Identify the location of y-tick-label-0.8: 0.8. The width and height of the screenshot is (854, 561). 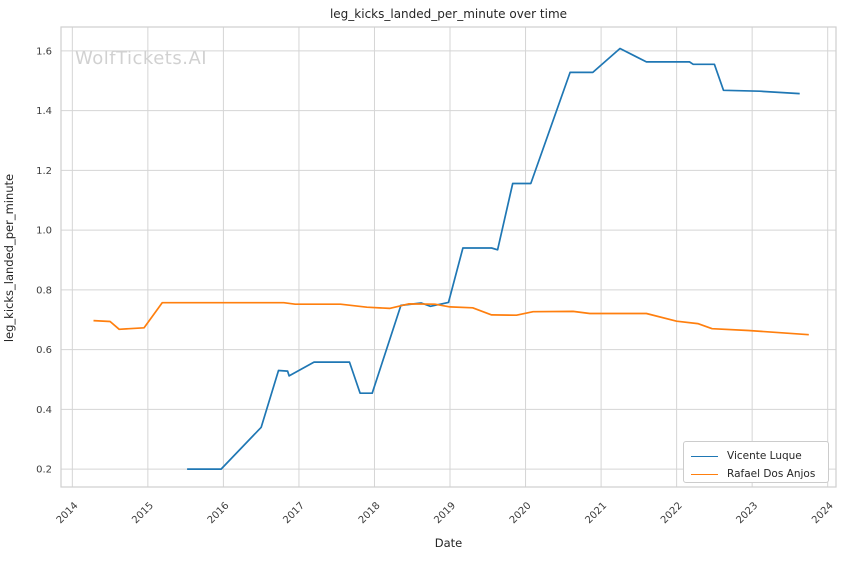
(44, 290).